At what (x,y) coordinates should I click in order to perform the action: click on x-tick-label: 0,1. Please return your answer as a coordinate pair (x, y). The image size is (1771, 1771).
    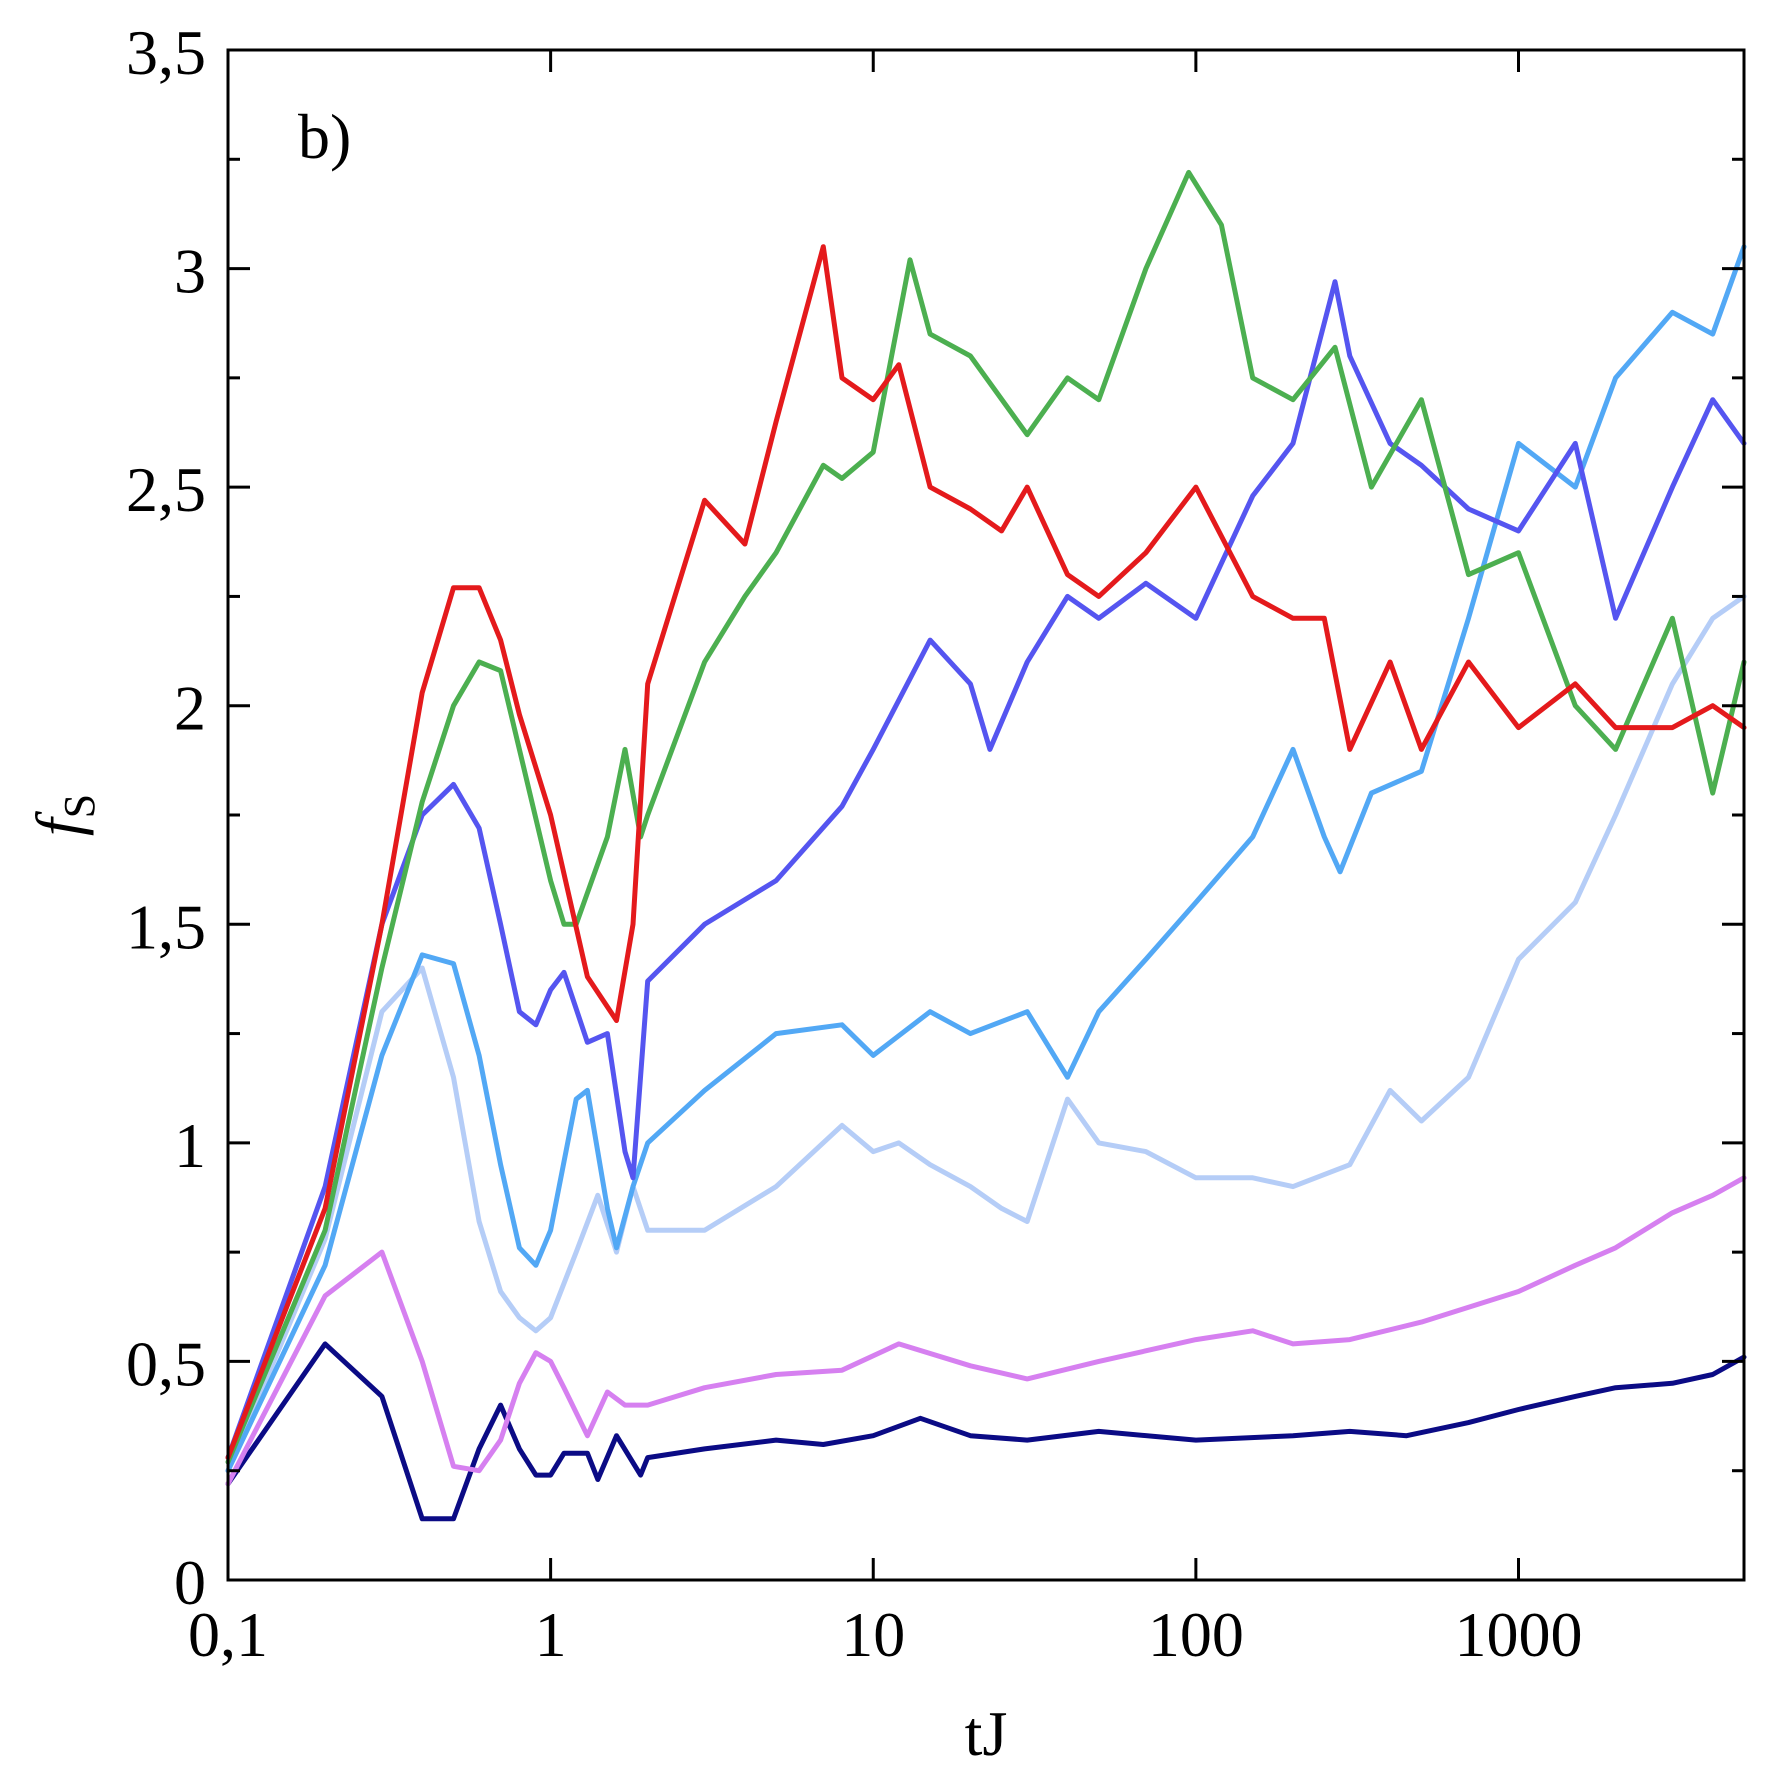
    Looking at the image, I should click on (228, 1634).